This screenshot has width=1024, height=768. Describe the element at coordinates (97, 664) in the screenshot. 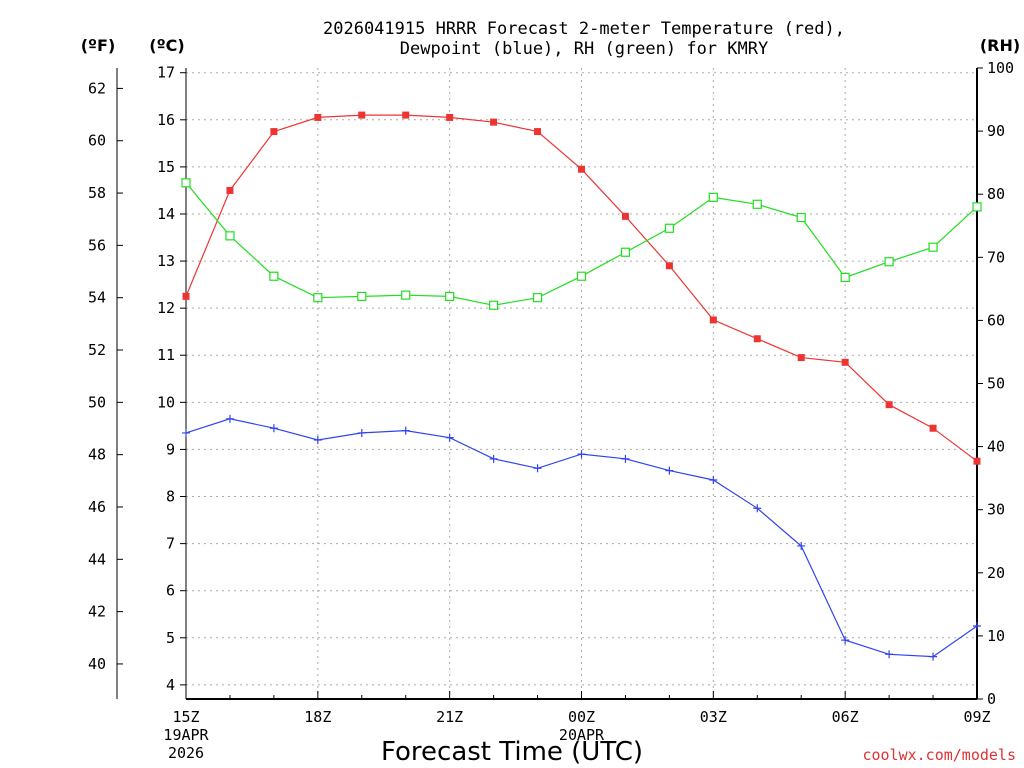

I see `fahrenheit-tick-label: 40` at that location.